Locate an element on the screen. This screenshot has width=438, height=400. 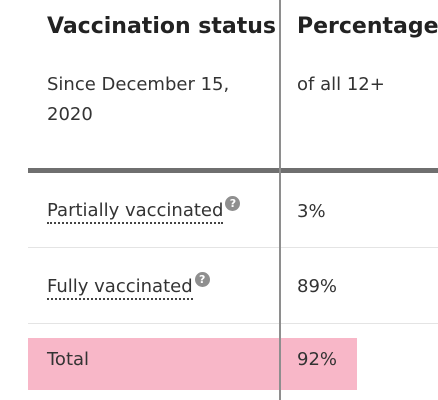
subtitle-line-1: Since December 15, is located at coordinates (138, 84).